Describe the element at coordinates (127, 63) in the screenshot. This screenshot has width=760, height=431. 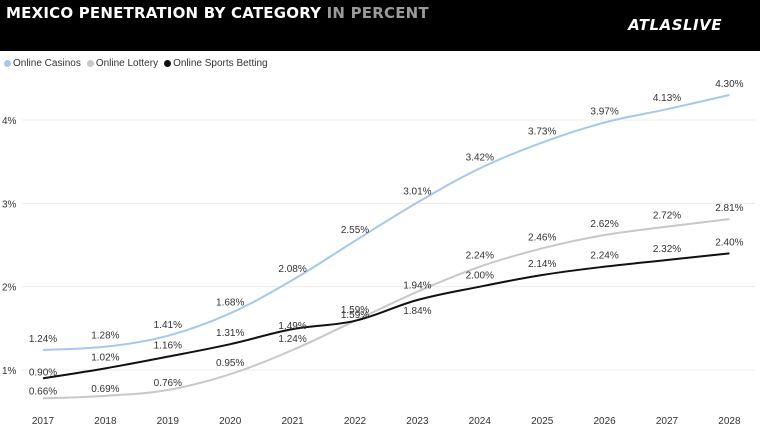
I see `legend-label-online-lottery: Online Lottery` at that location.